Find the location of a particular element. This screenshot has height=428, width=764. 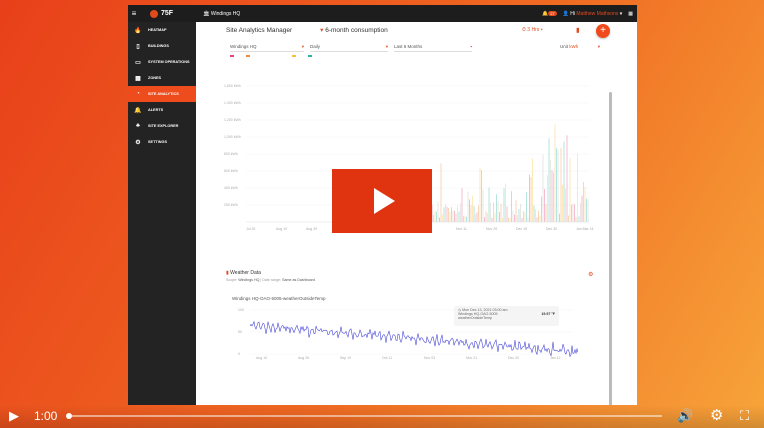

scope-label: Scope: is located at coordinates (232, 280).